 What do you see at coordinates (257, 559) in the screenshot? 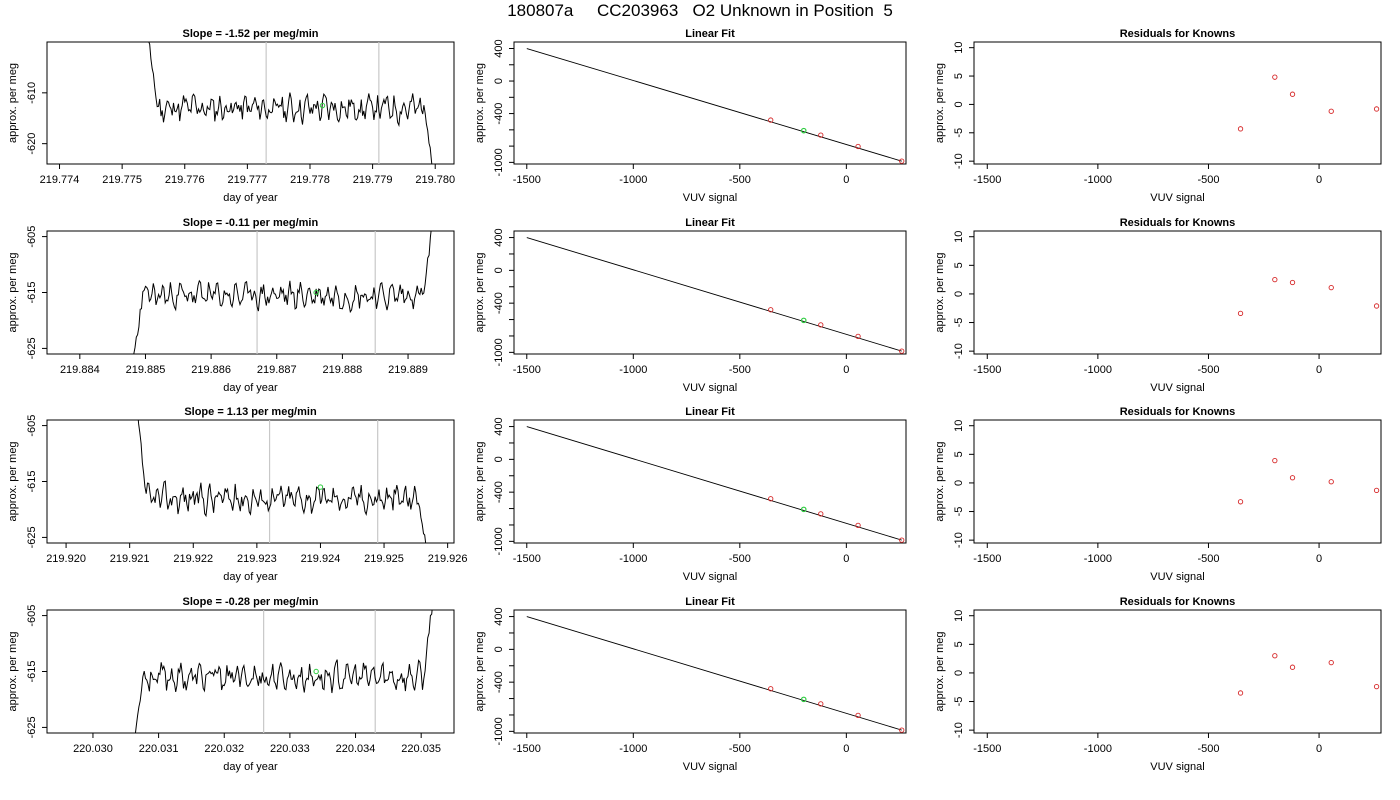
I see `x-tick-label: 219.923` at bounding box center [257, 559].